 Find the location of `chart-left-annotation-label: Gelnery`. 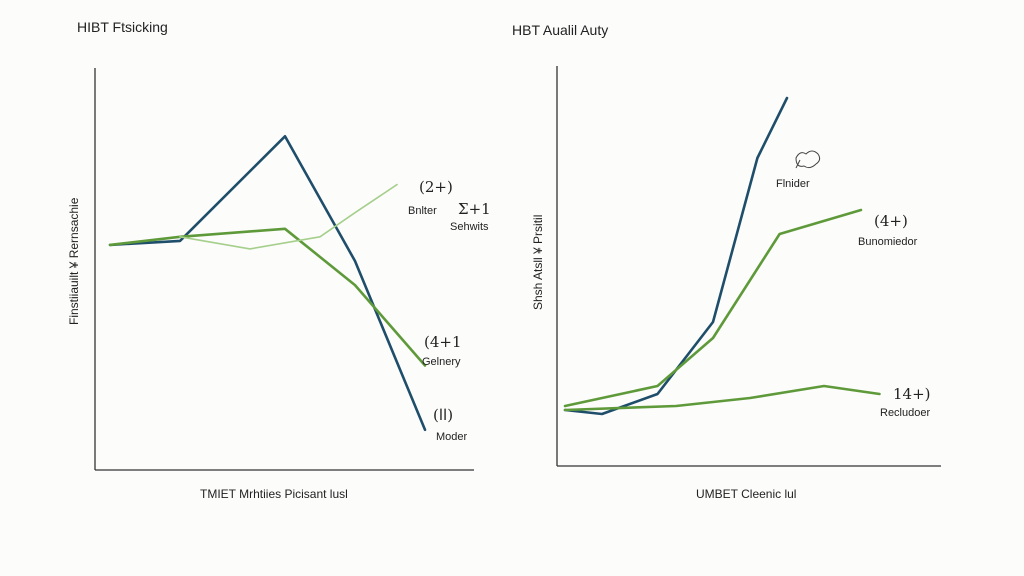

chart-left-annotation-label: Gelnery is located at coordinates (441, 362).